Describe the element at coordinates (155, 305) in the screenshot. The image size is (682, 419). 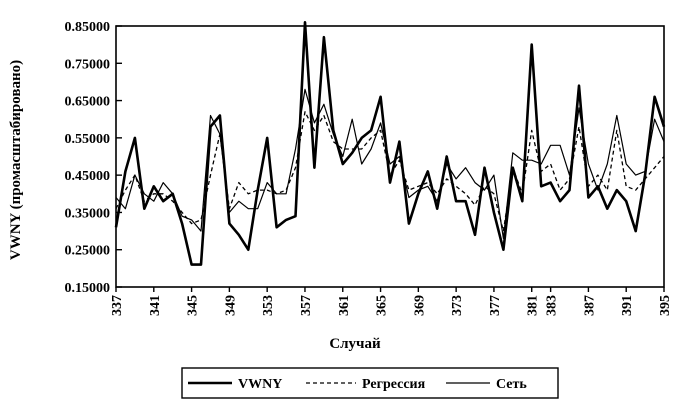
I see `x-tick-label: 341` at that location.